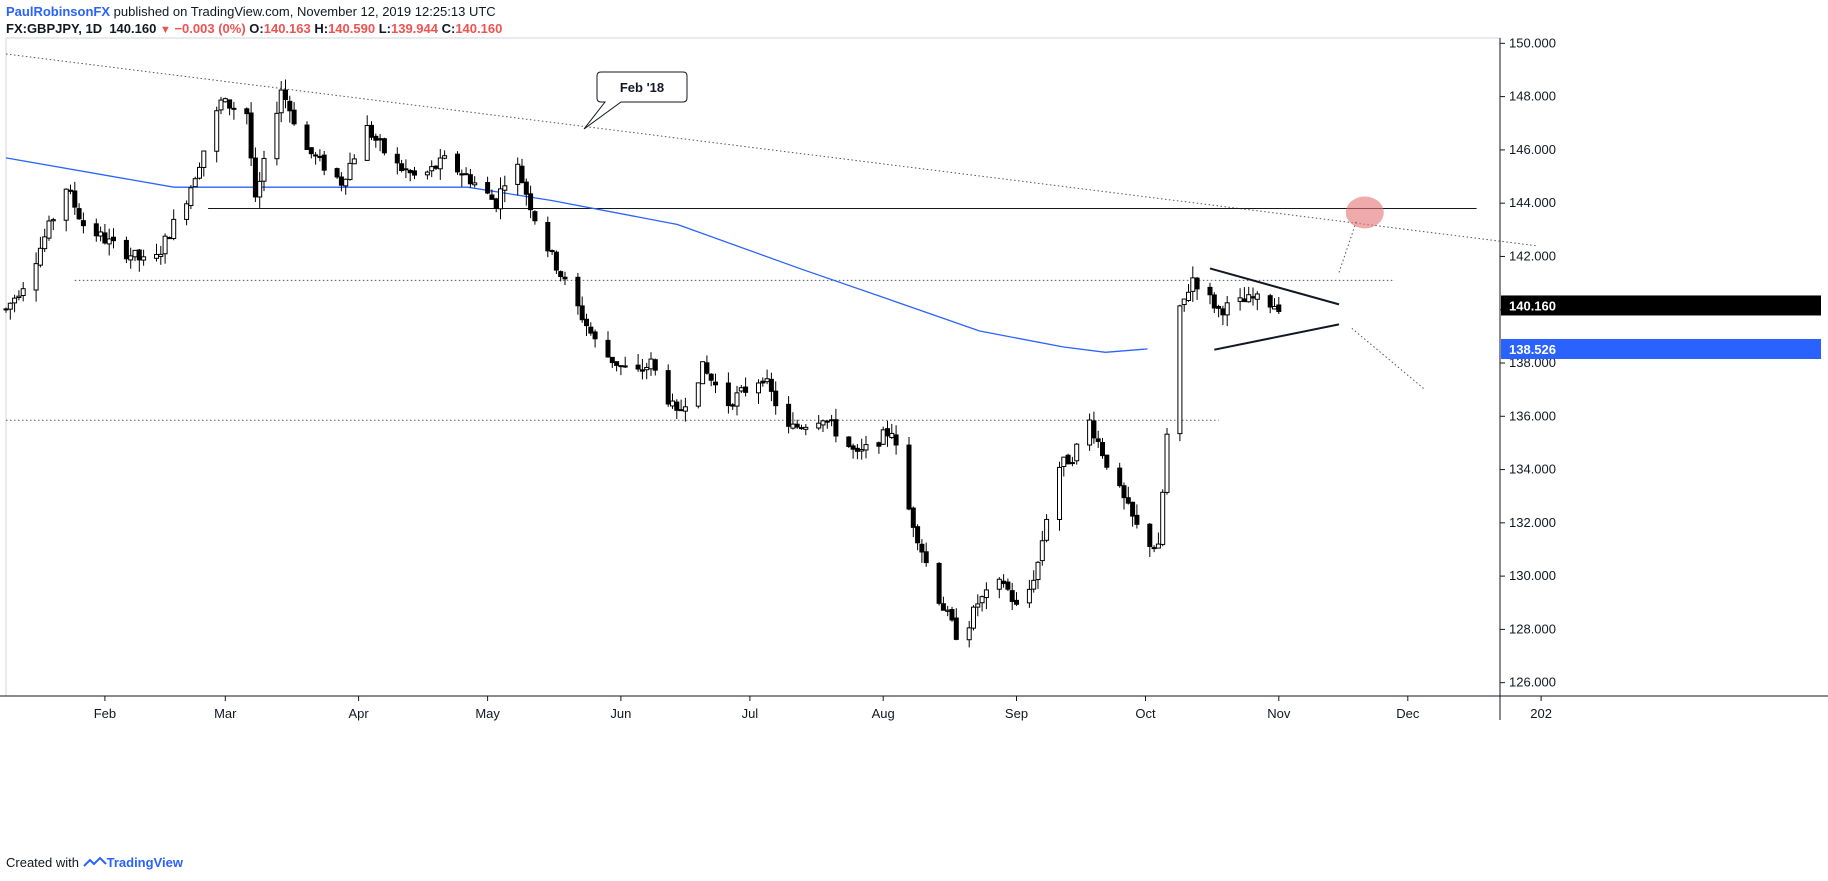  I want to click on target-zone-ellipse, so click(1364, 212).